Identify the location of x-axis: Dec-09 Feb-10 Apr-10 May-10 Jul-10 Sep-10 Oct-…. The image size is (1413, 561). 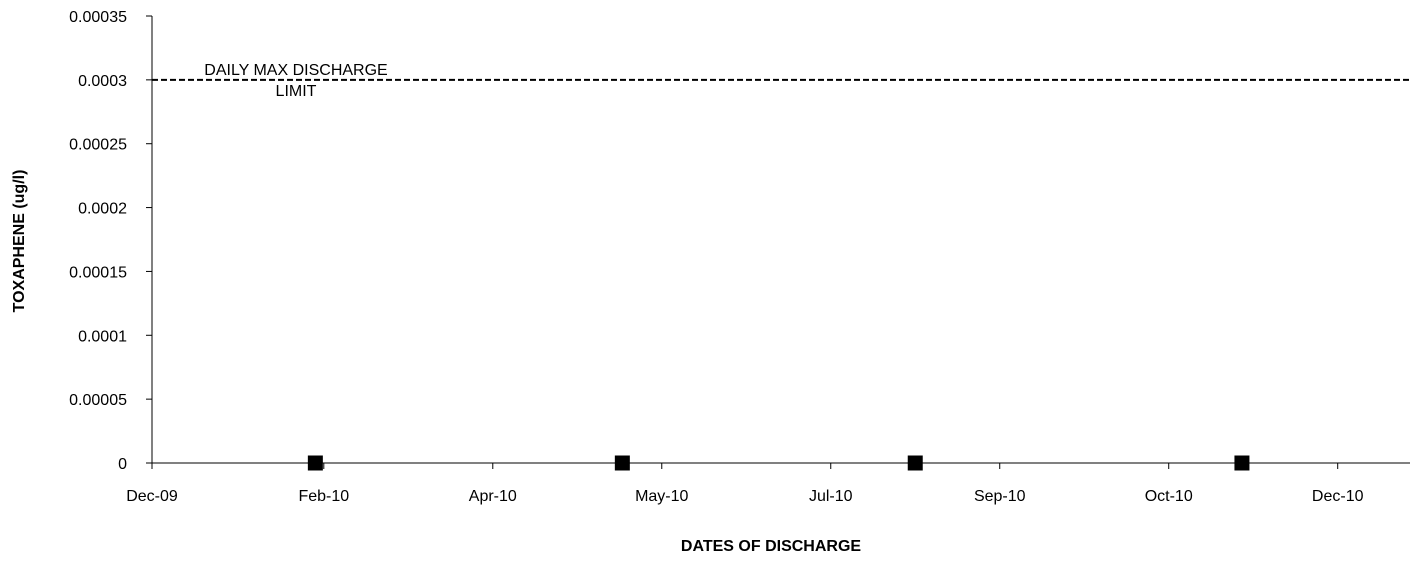
(768, 483).